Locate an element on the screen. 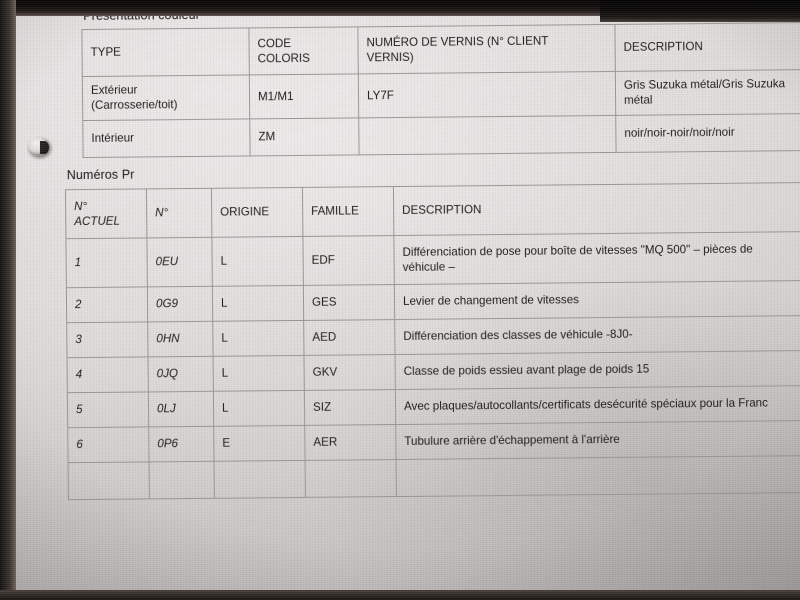  cell-type: Intérieur is located at coordinates (166, 138).